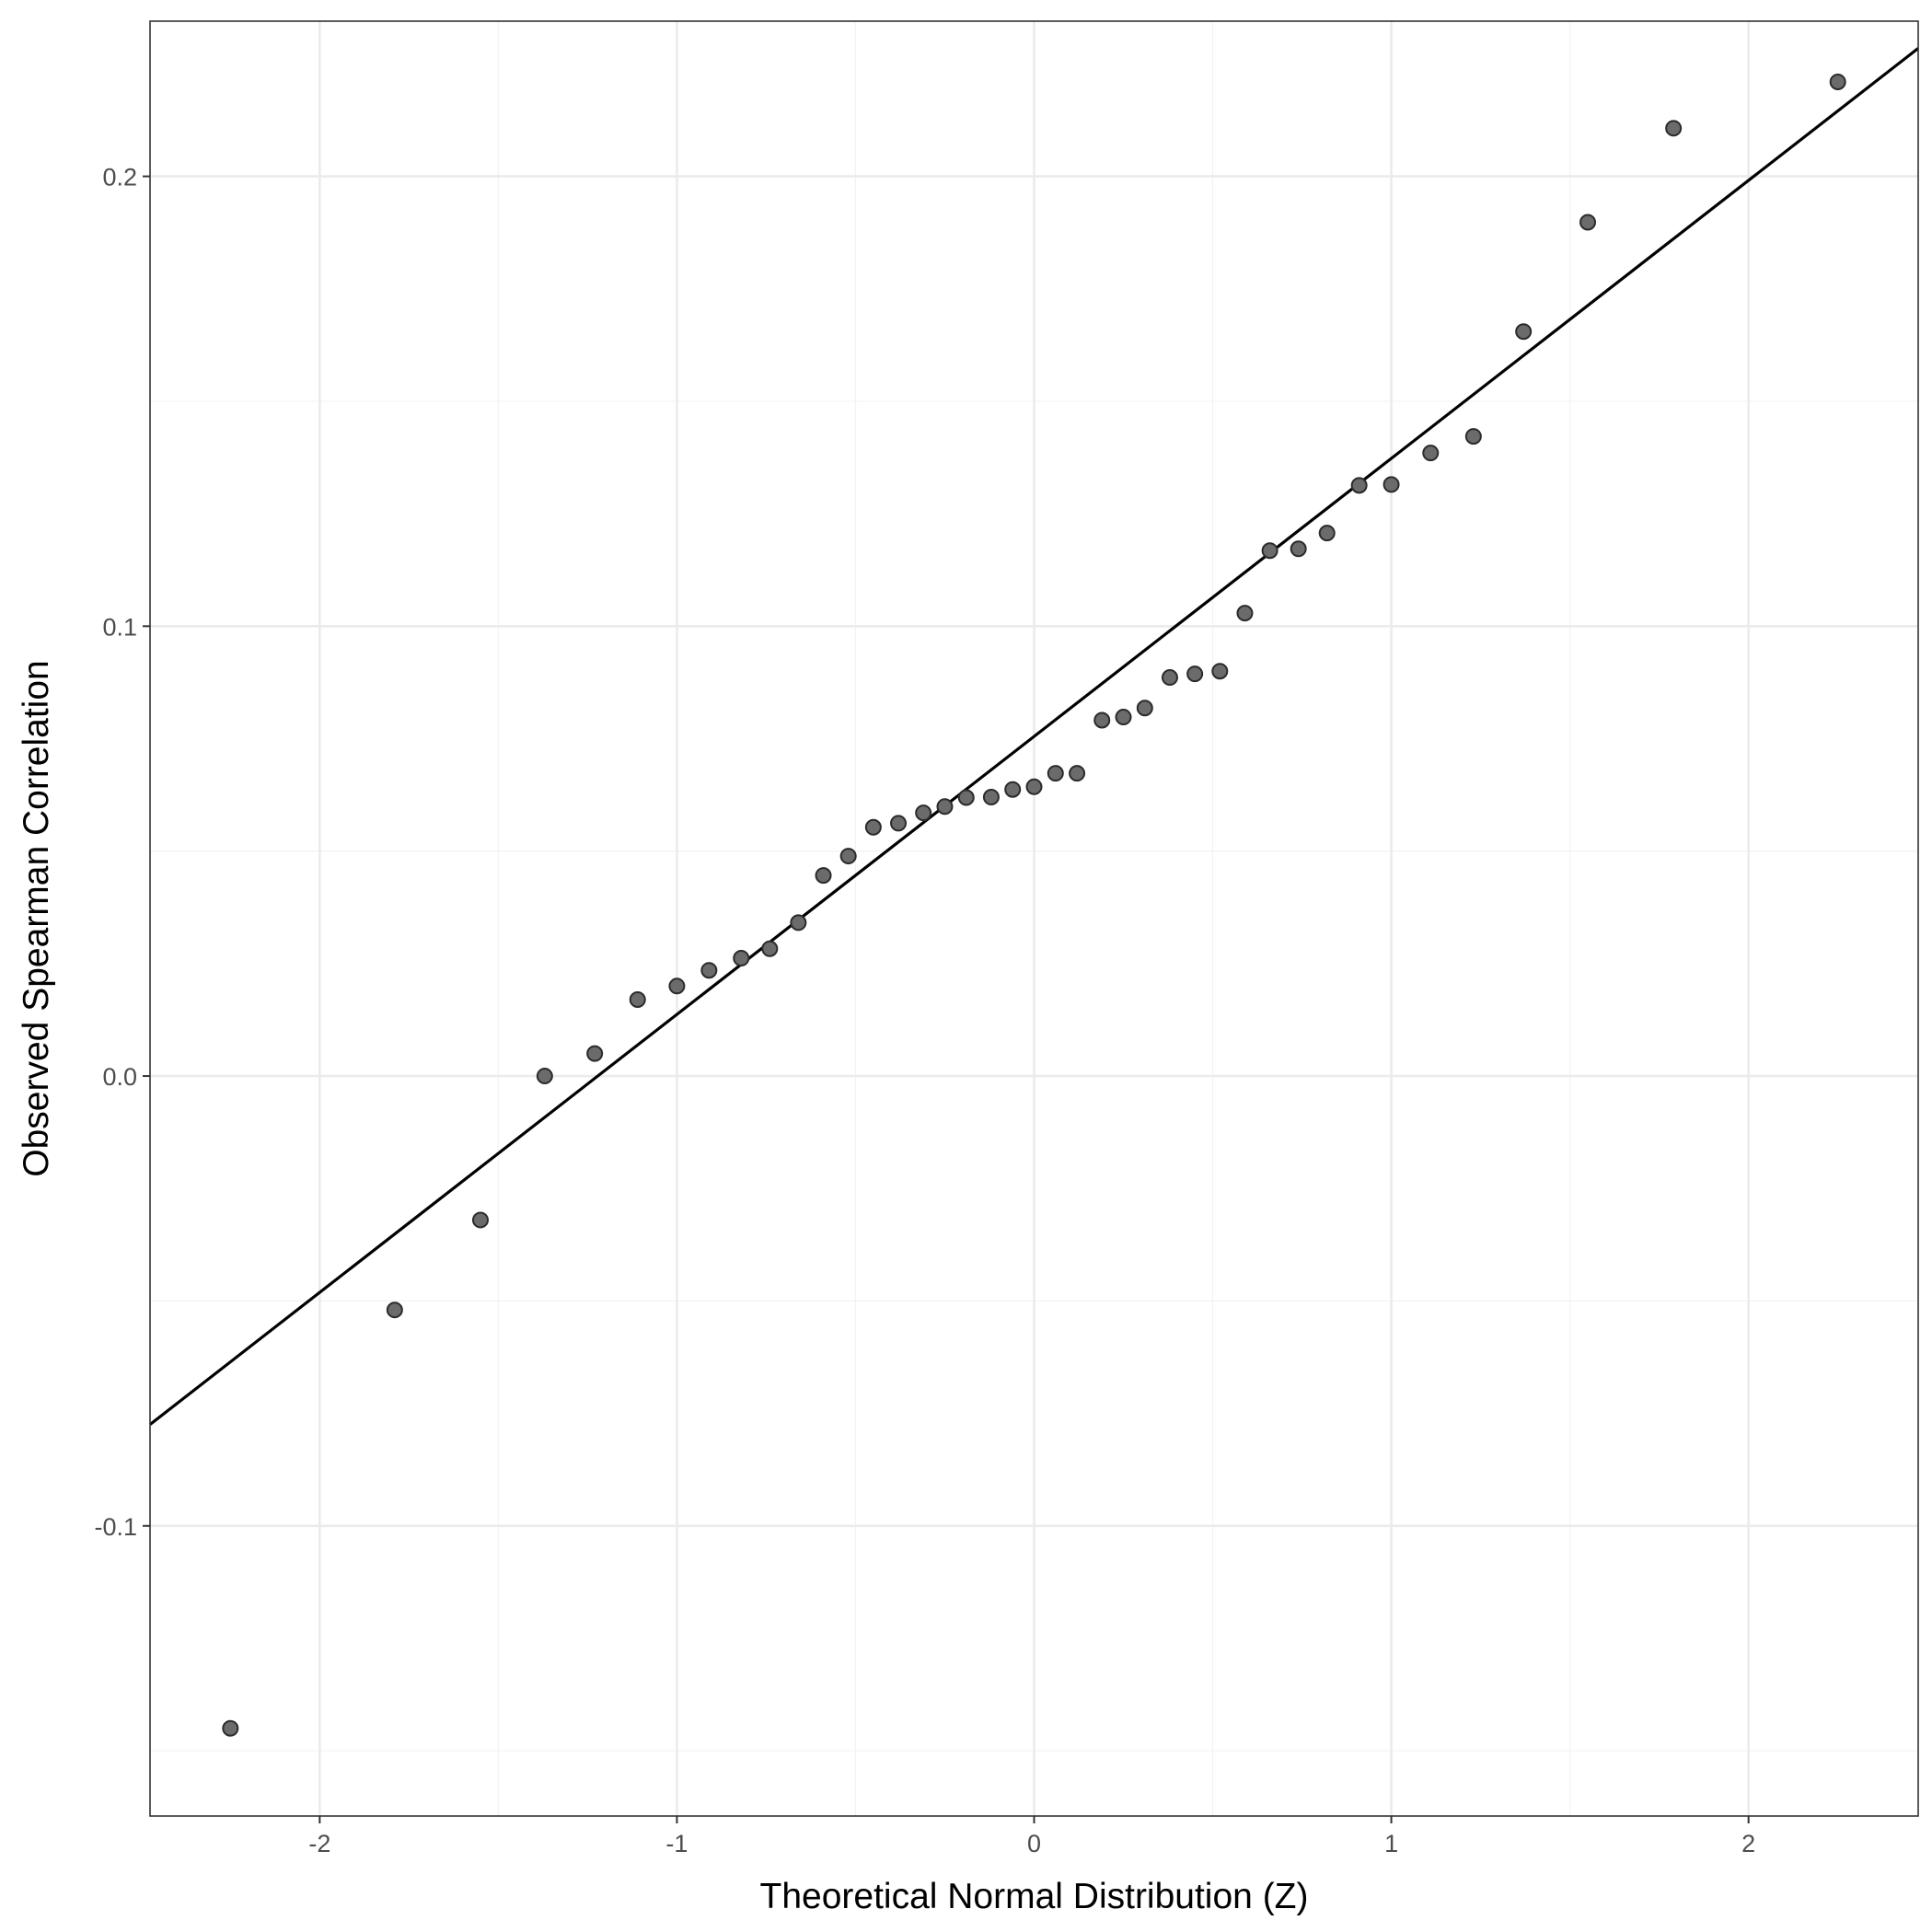 This screenshot has height=1932, width=1932. I want to click on y-tick-label: 0.0, so click(120, 1077).